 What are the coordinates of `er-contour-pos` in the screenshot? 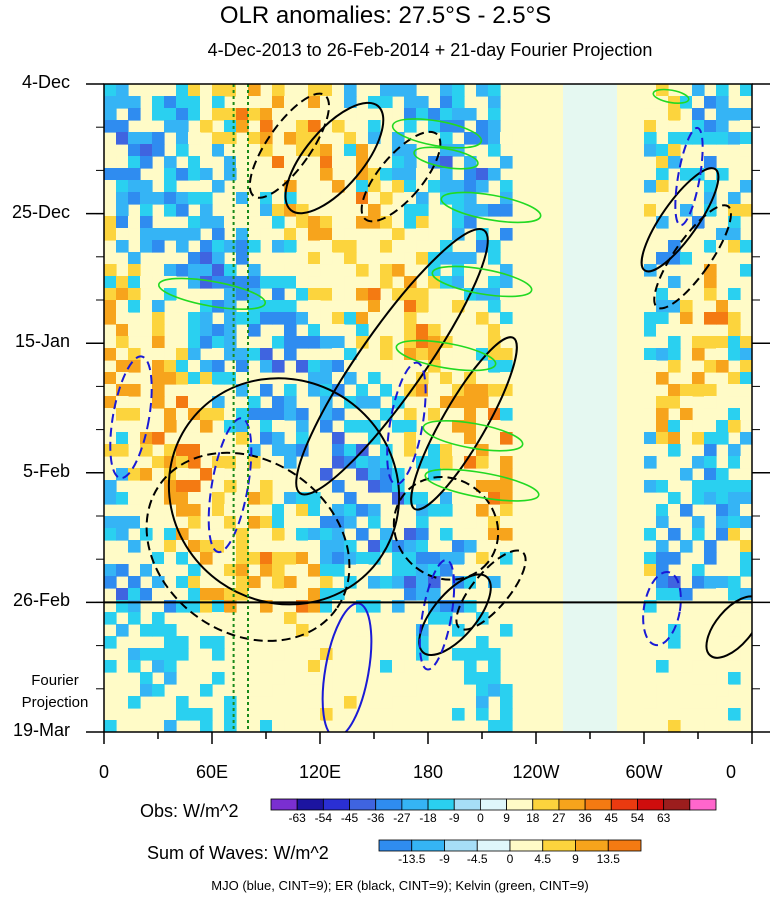 It's located at (392, 361).